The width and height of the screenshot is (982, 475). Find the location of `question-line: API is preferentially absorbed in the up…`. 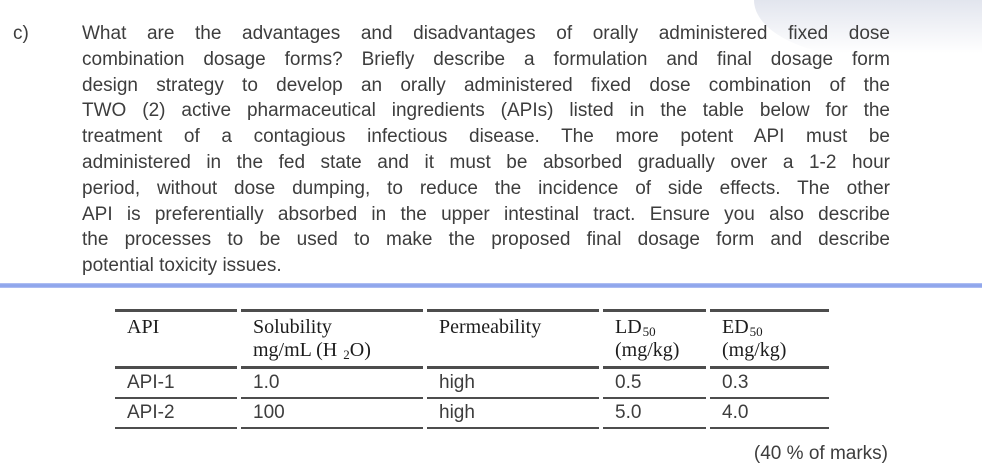

question-line: API is preferentially absorbed in the up… is located at coordinates (486, 214).